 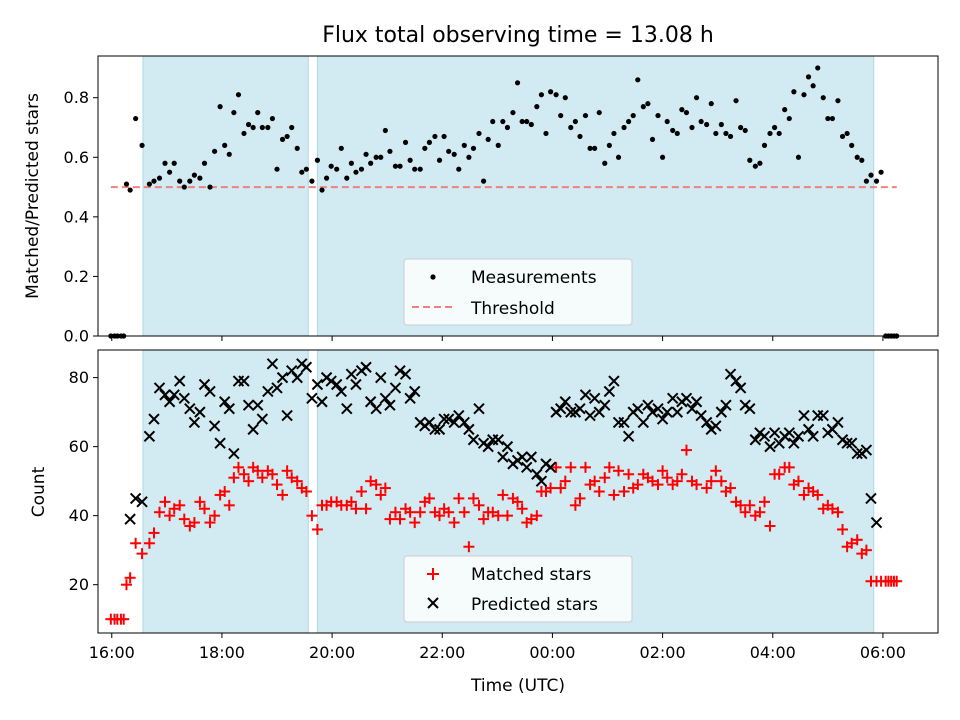 What do you see at coordinates (534, 278) in the screenshot?
I see `legend-measurements-label: Measurements` at bounding box center [534, 278].